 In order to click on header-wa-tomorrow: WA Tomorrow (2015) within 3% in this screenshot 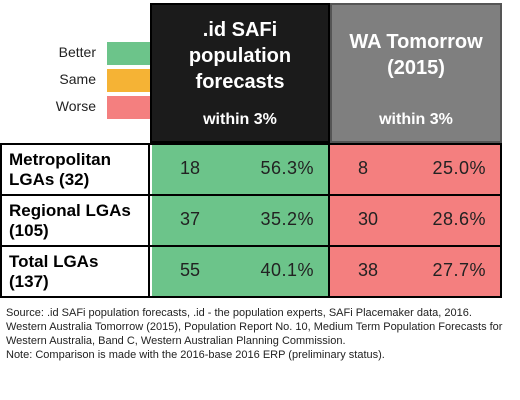, I will do `click(416, 73)`.